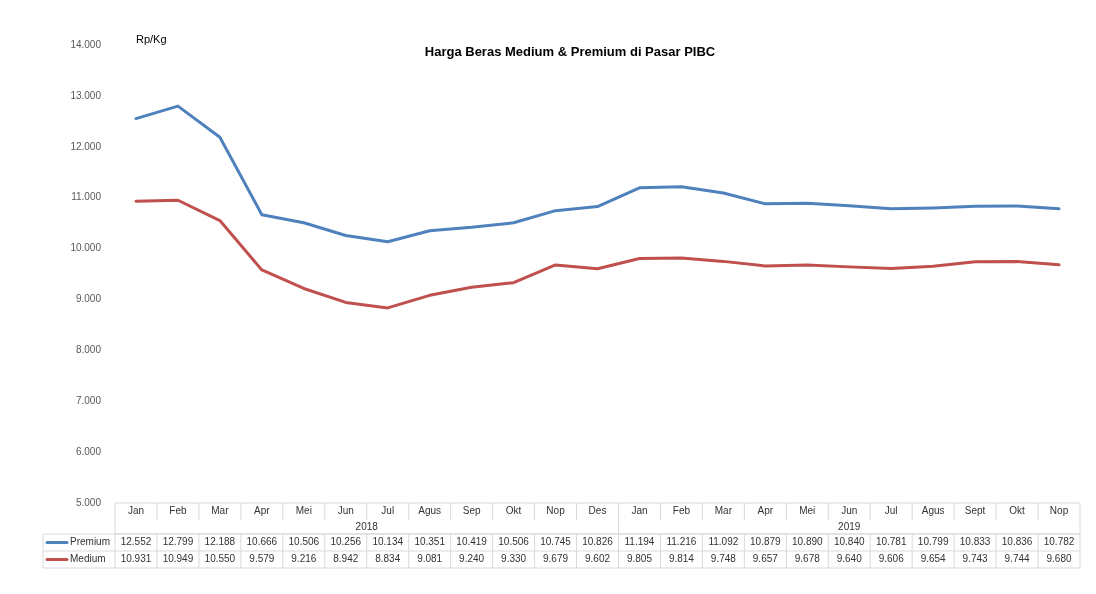 Image resolution: width=1096 pixels, height=594 pixels. Describe the element at coordinates (570, 51) in the screenshot. I see `chart-title: Harga Beras Medium & Premium di Pasar PIBC` at that location.